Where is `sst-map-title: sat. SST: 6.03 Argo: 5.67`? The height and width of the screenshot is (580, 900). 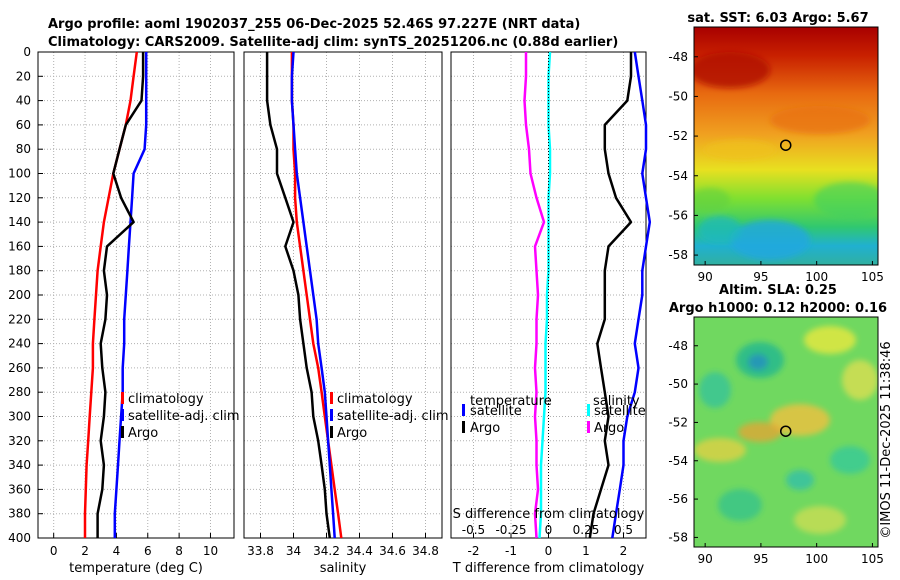 sst-map-title: sat. SST: 6.03 Argo: 5.67 is located at coordinates (777, 18).